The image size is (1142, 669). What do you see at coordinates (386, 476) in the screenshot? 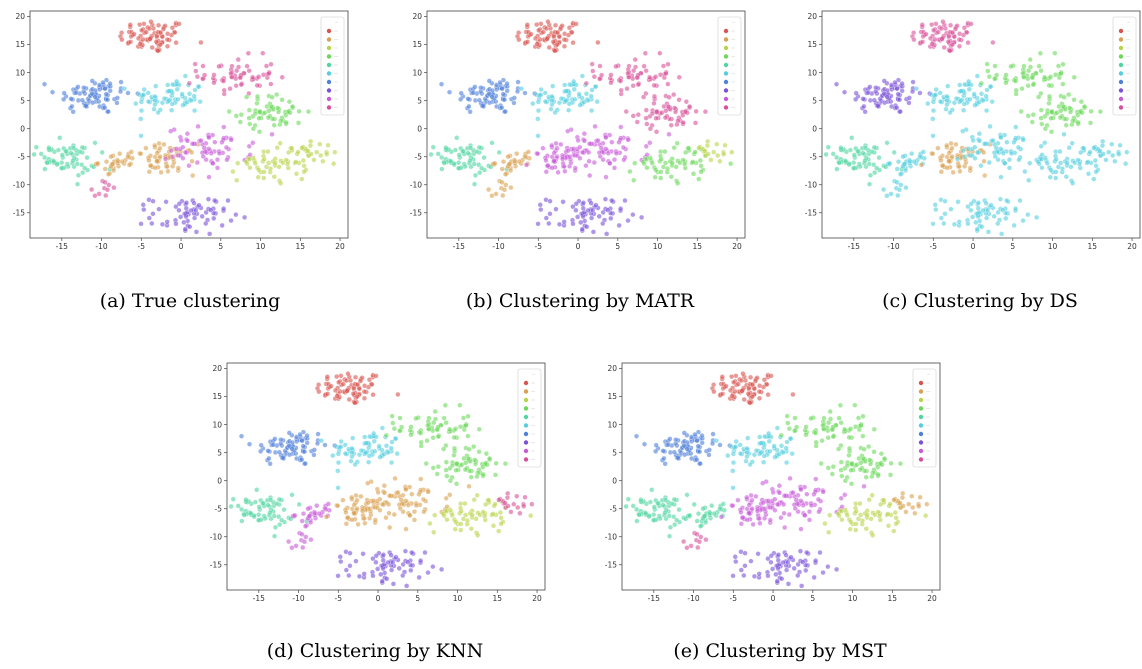
I see `axes-frame` at bounding box center [386, 476].